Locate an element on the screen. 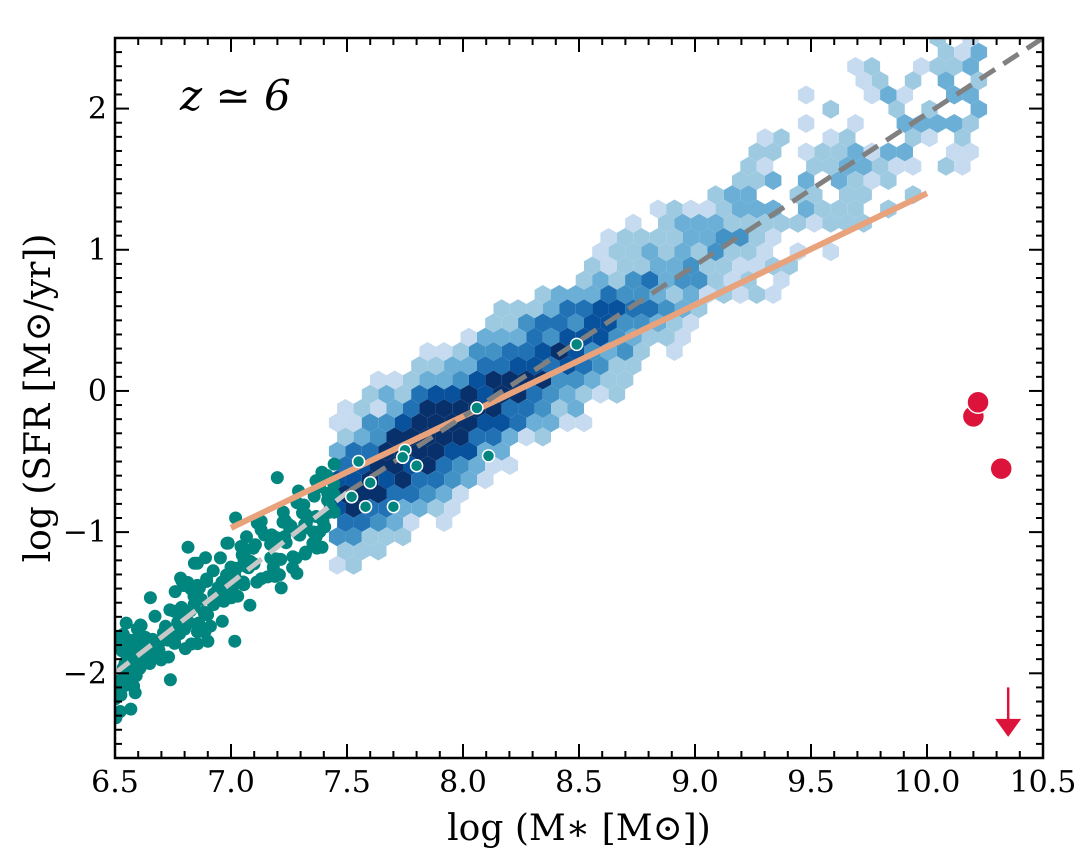  upper-limit-arrow-head is located at coordinates (1008, 727).